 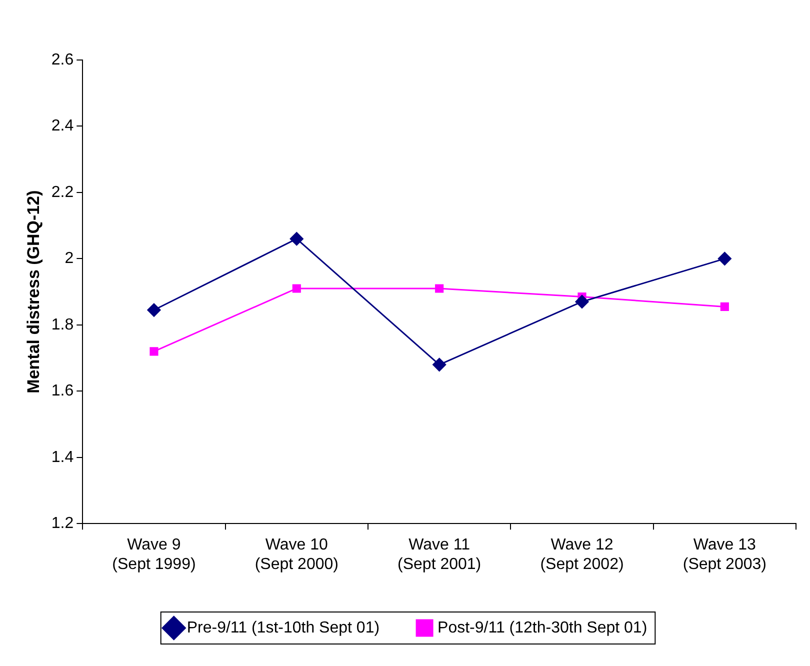 I want to click on y-tick-label: 2.2, so click(x=62, y=192).